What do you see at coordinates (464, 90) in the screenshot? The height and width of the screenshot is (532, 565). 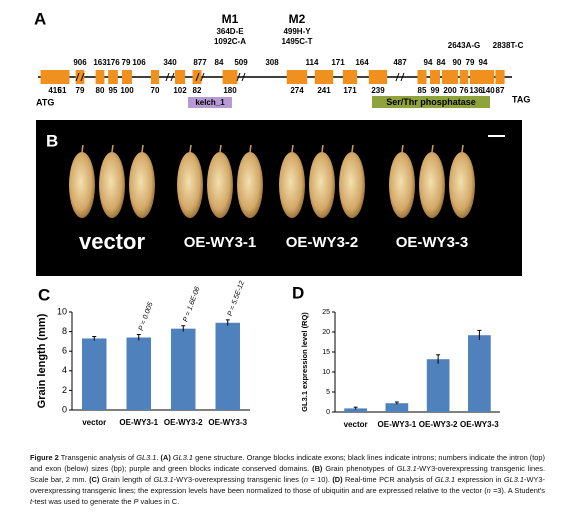 I see `exon-size: 76` at bounding box center [464, 90].